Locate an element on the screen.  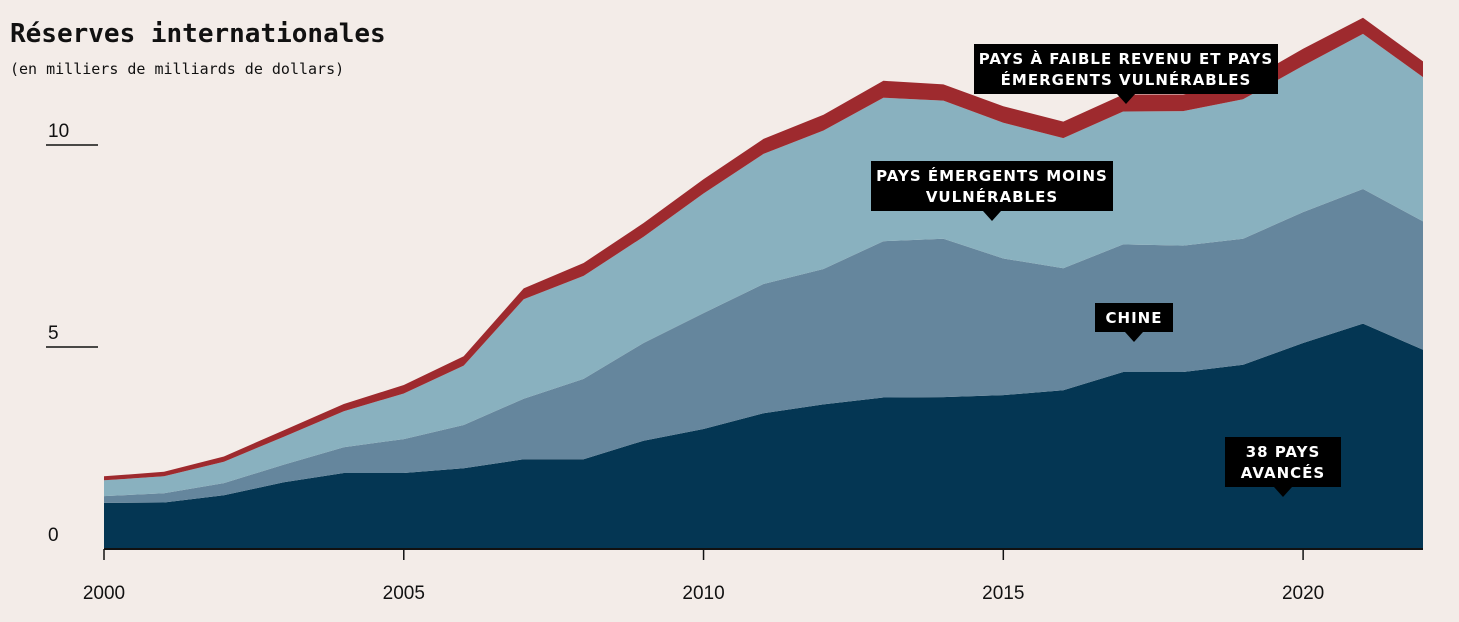
y-tick-label: 5 is located at coordinates (53, 333).